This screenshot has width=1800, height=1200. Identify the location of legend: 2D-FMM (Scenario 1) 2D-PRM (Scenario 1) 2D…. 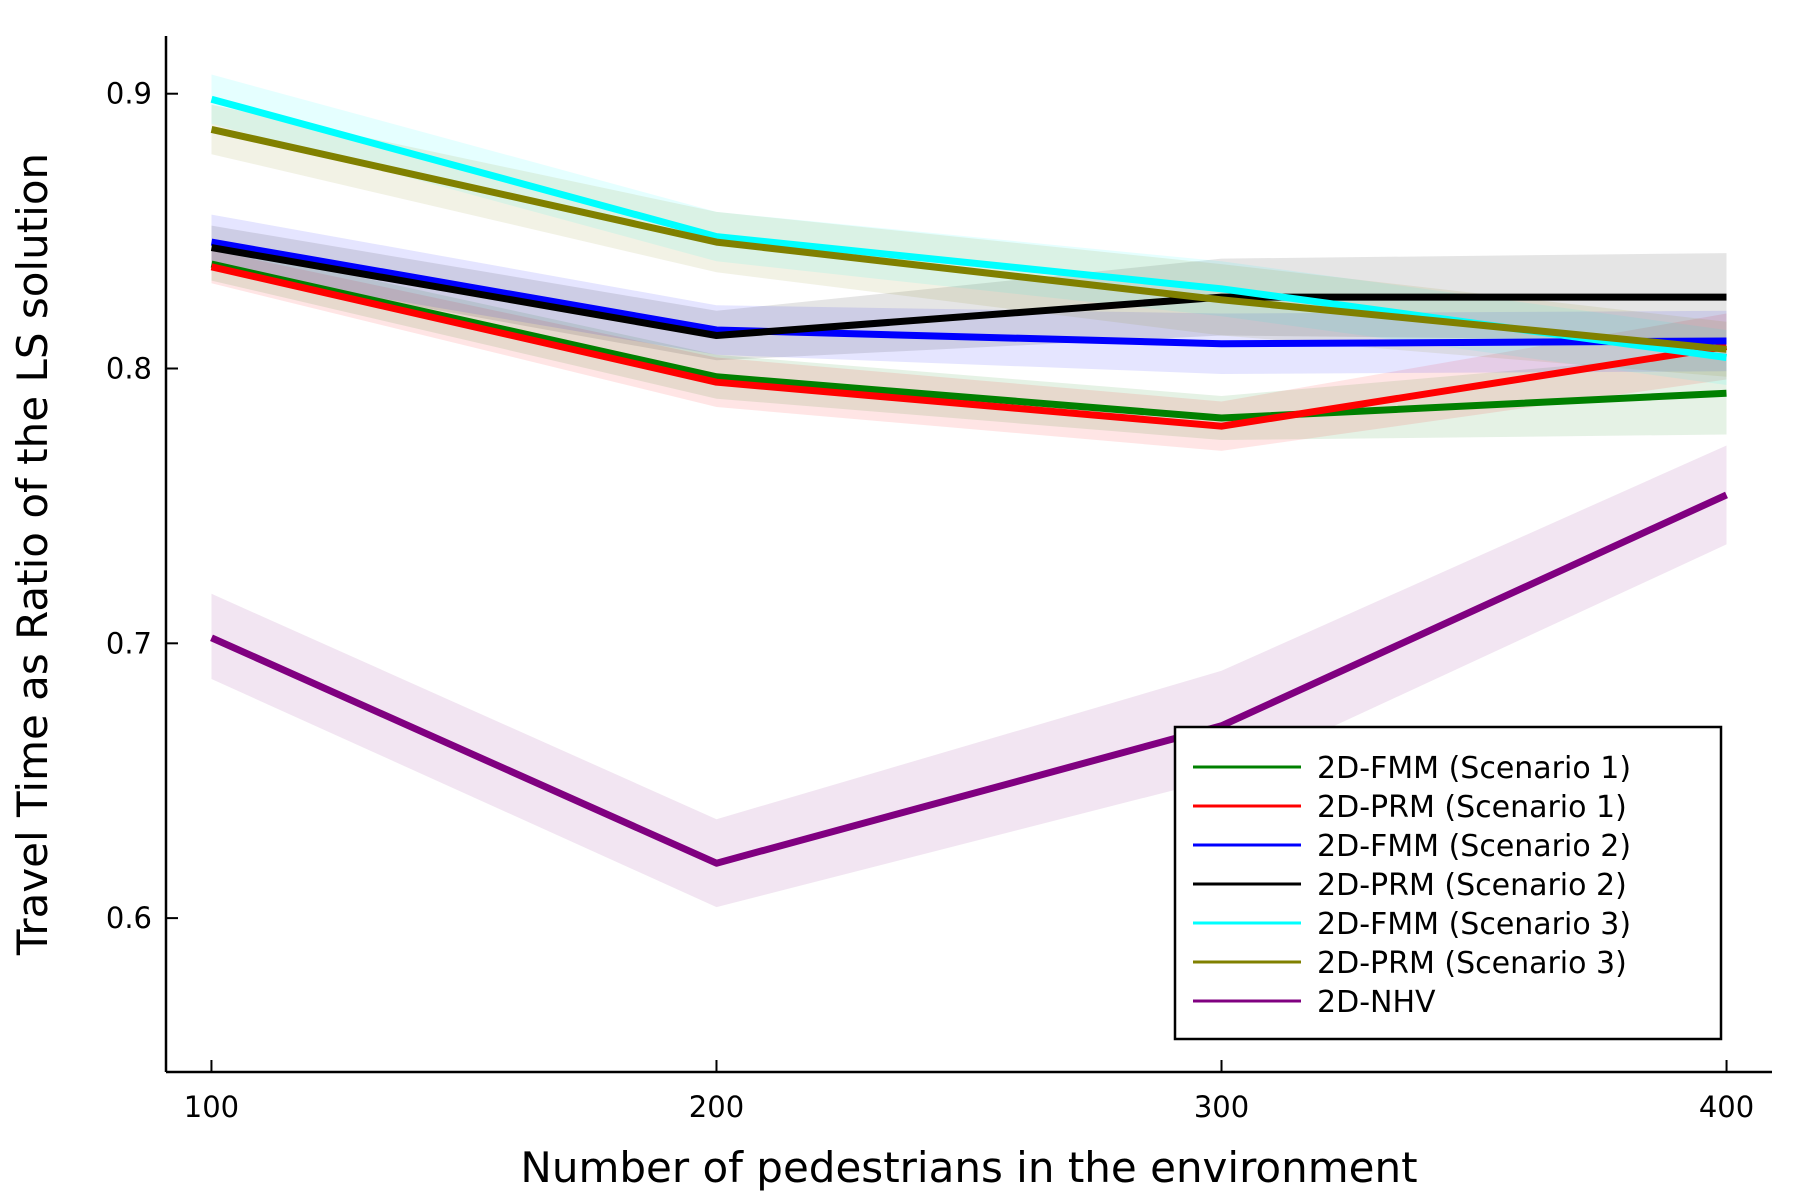
(1448, 883).